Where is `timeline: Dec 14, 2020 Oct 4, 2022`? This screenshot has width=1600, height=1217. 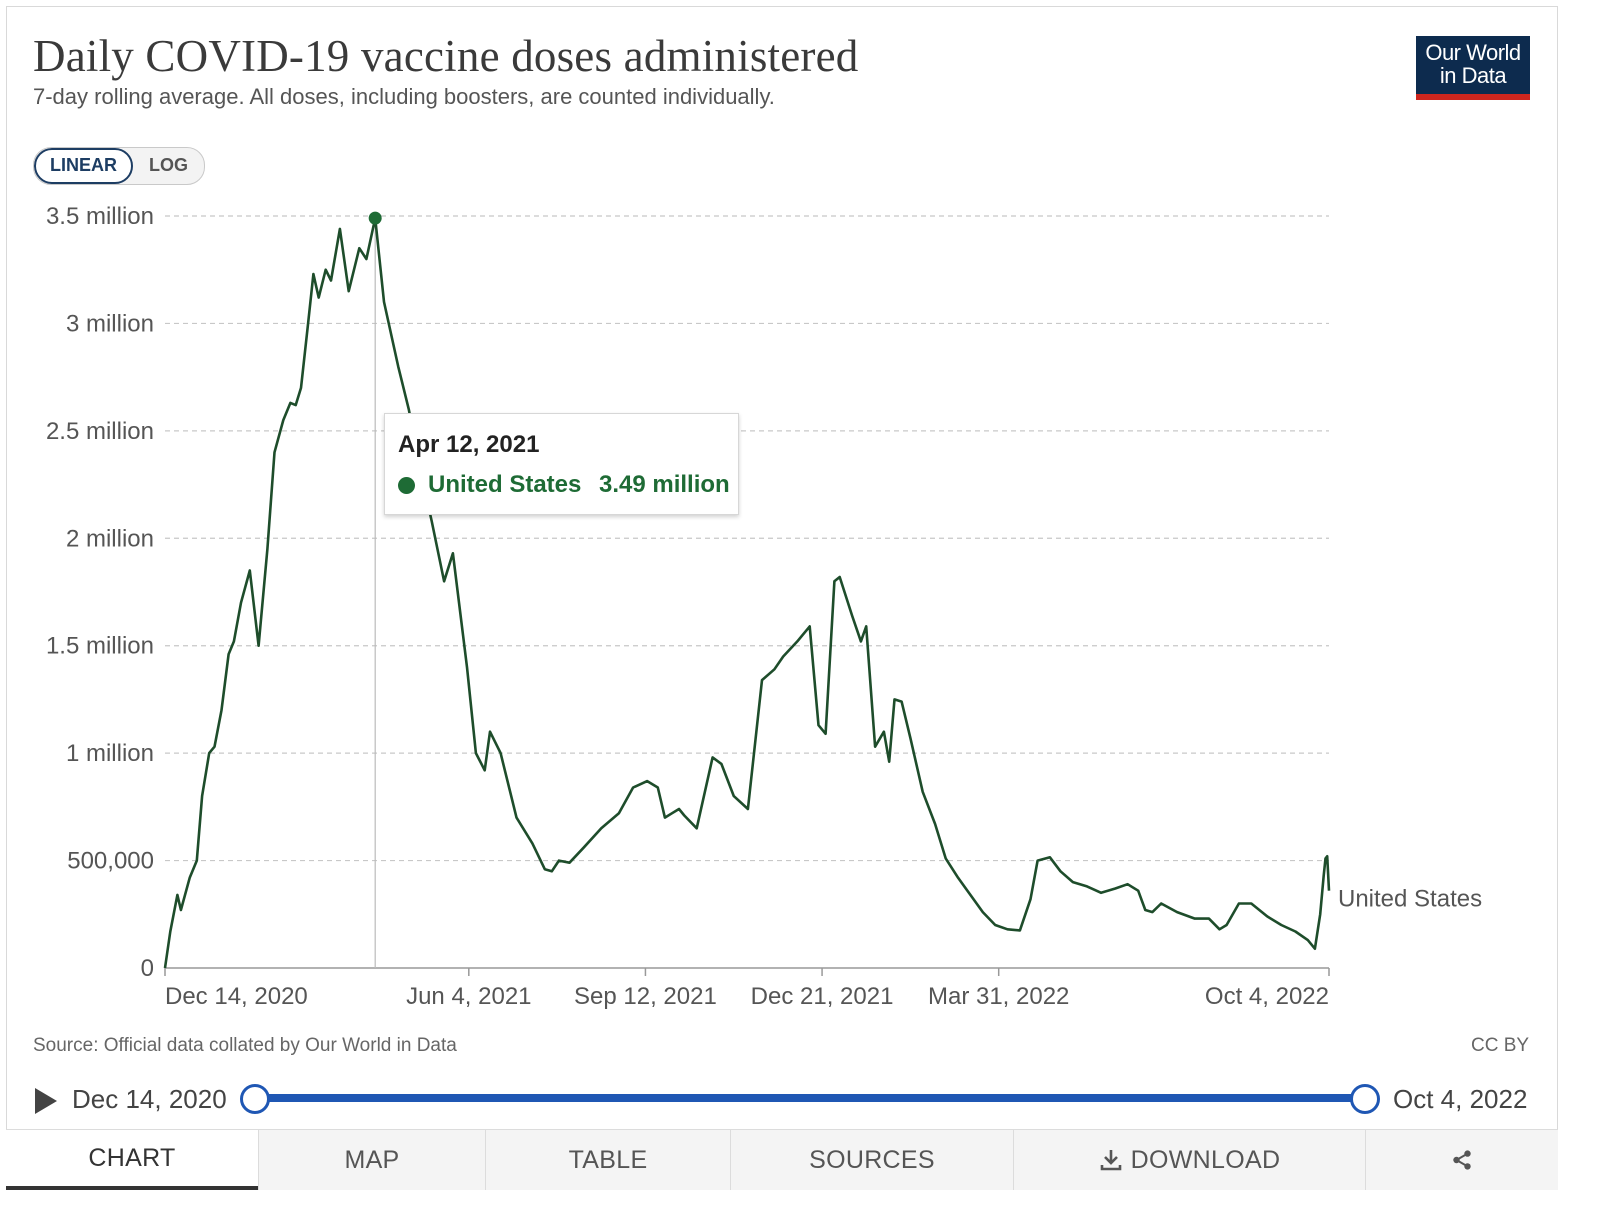
timeline: Dec 14, 2020 Oct 4, 2022 is located at coordinates (785, 1100).